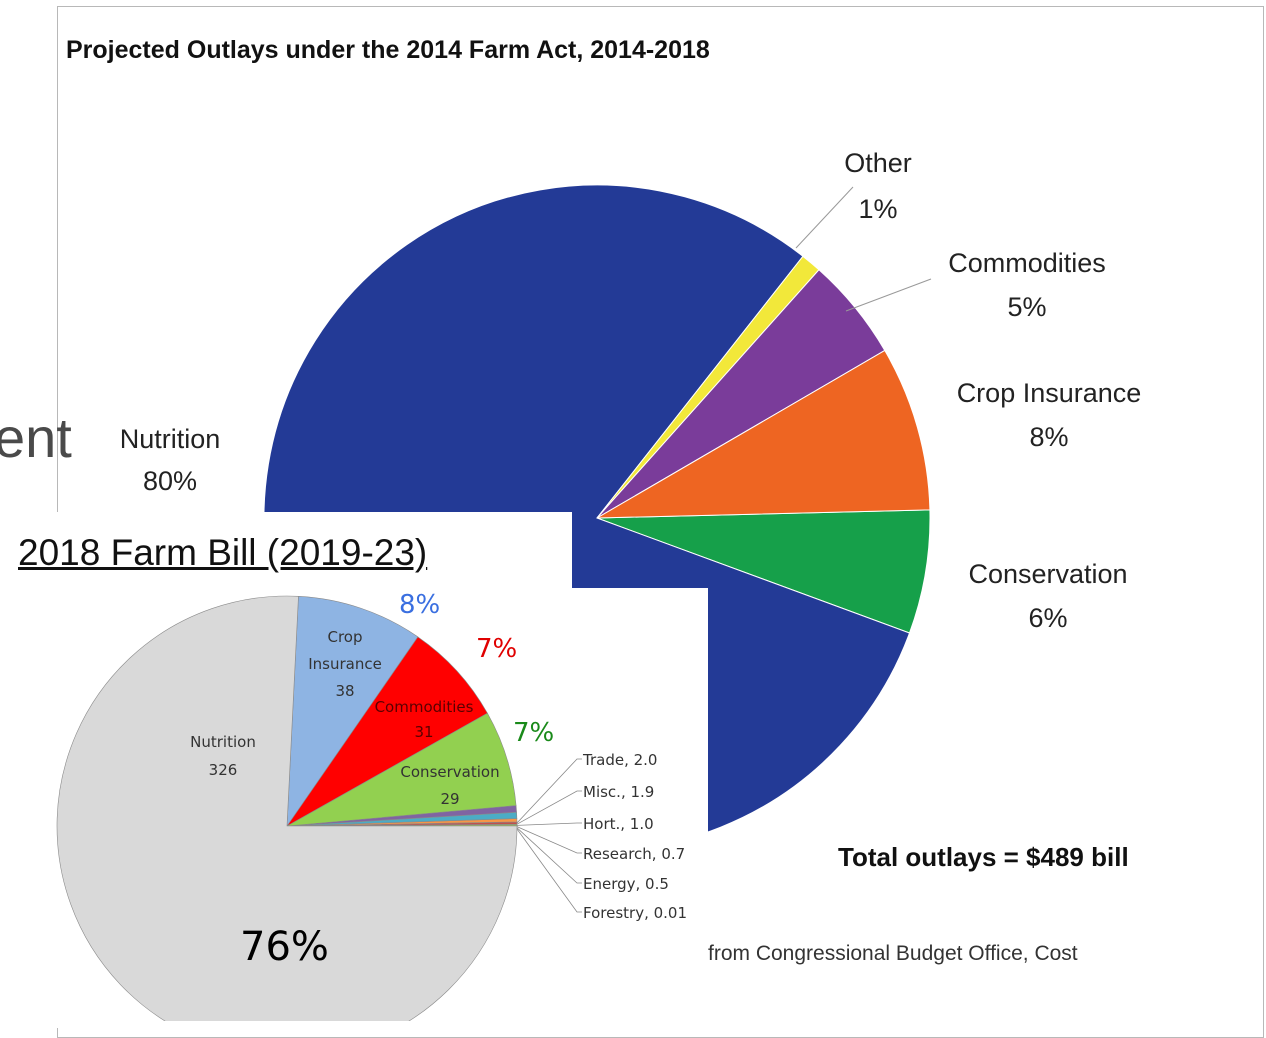 The image size is (1266, 1038). Describe the element at coordinates (449, 772) in the screenshot. I see `inset-label-conservation: Conservation` at that location.